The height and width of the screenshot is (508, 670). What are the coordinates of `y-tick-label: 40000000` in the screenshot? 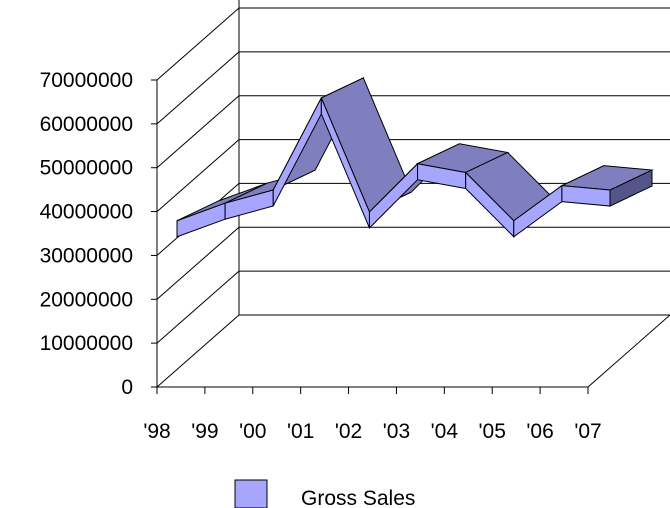 It's located at (86, 212).